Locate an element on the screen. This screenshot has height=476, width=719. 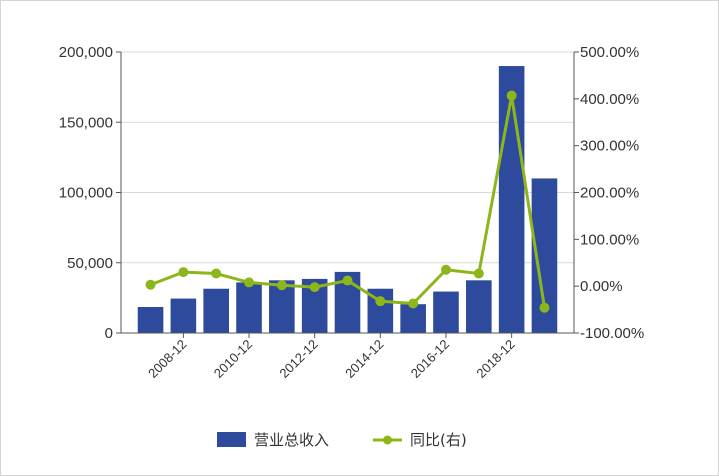
x-tick-label: 2010-12 is located at coordinates (233, 359).